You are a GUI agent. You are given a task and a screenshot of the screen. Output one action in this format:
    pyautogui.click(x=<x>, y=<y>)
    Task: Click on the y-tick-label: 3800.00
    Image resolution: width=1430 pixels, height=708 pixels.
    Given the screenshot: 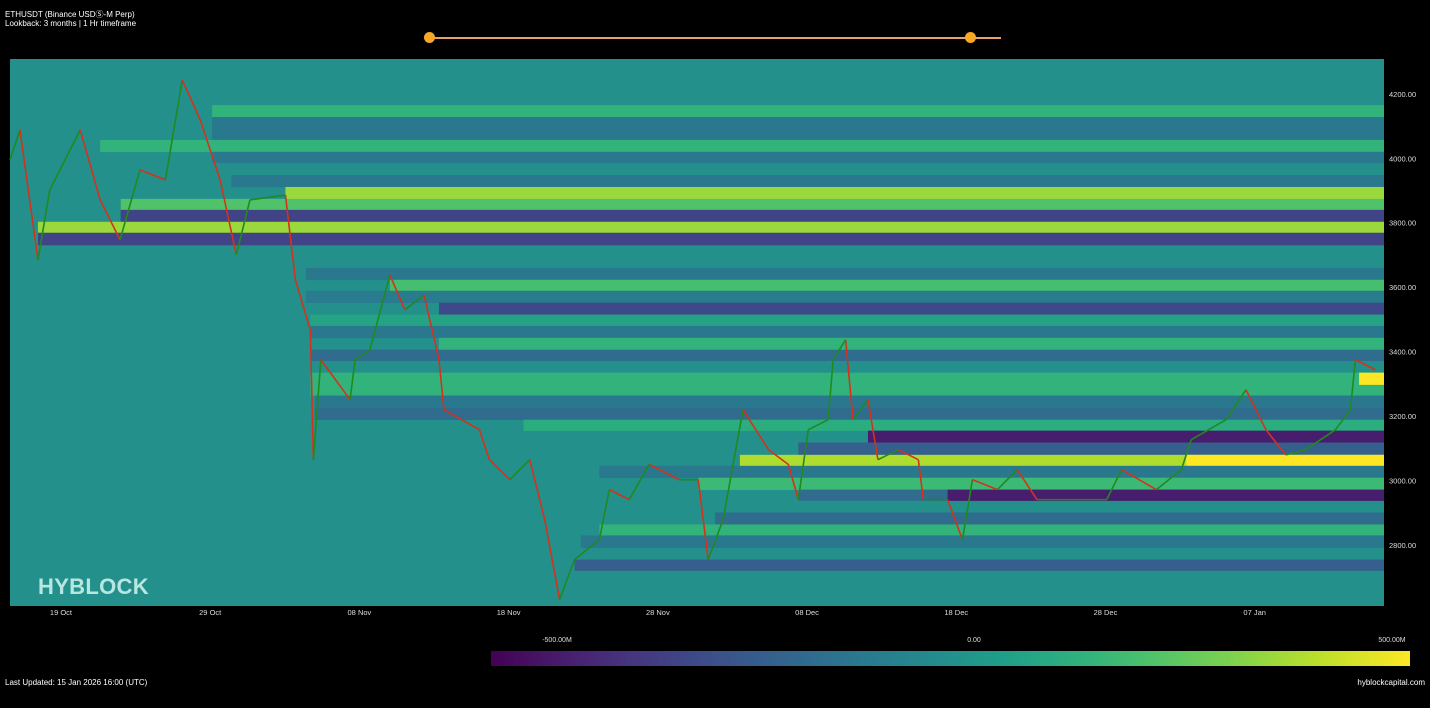 What is the action you would take?
    pyautogui.click(x=1402, y=223)
    